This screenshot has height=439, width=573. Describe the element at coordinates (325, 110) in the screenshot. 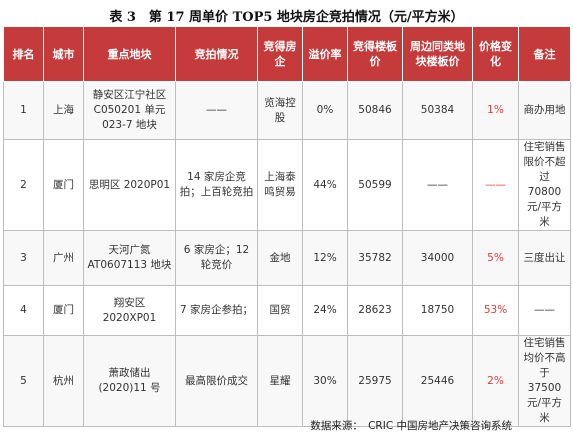

I see `cell-premium: 0%` at that location.